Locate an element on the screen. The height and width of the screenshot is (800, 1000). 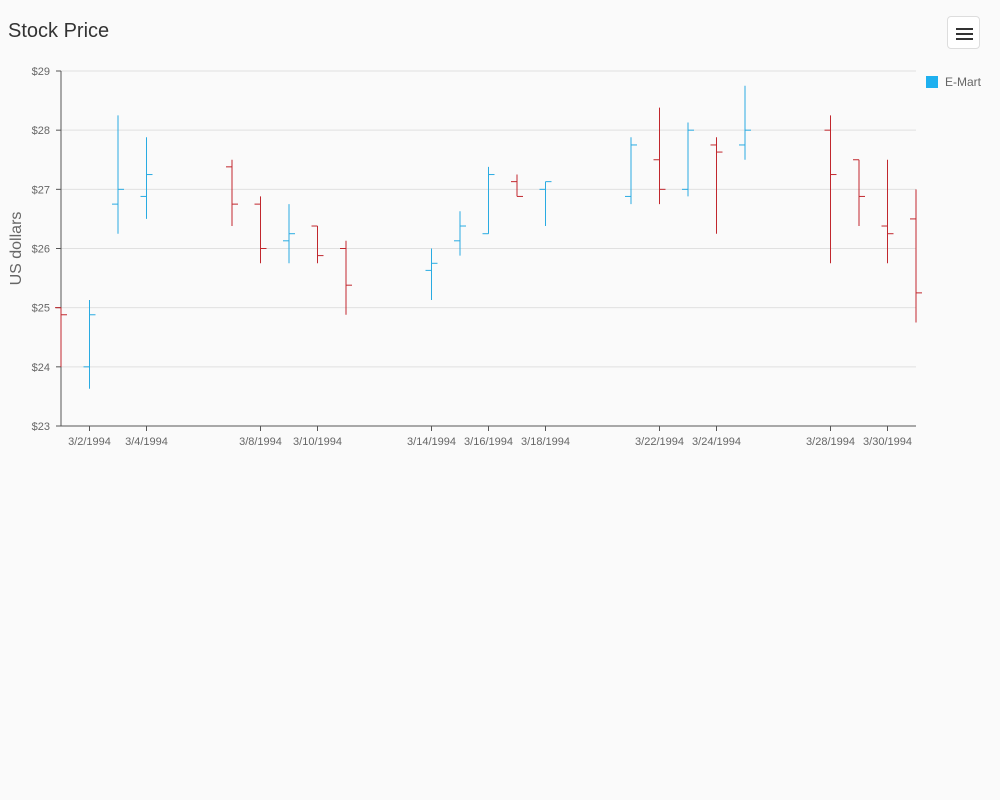
chart-title: Stock Price is located at coordinates (59, 31).